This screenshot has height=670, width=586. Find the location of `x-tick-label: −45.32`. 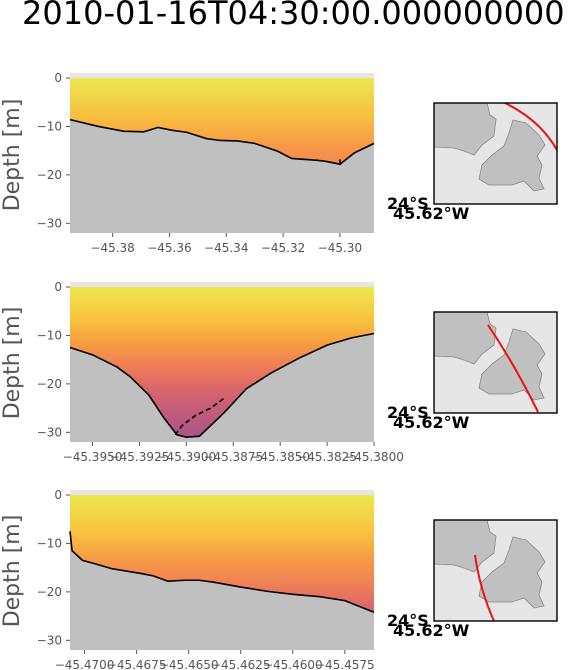

x-tick-label: −45.32 is located at coordinates (283, 248).